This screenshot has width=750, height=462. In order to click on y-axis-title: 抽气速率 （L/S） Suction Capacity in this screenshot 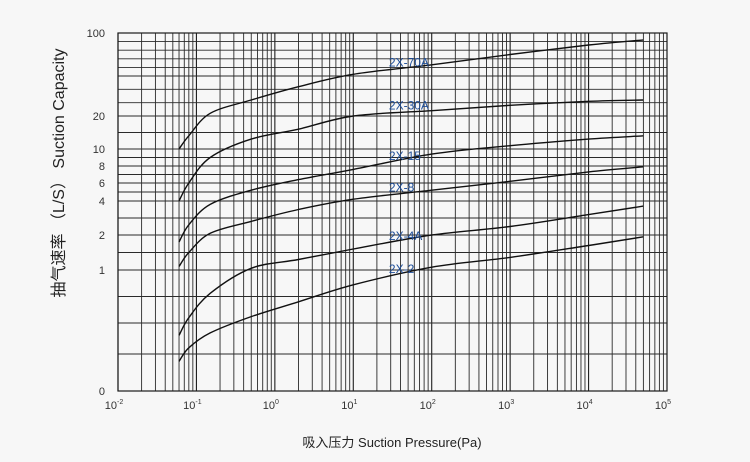, I will do `click(59, 173)`.